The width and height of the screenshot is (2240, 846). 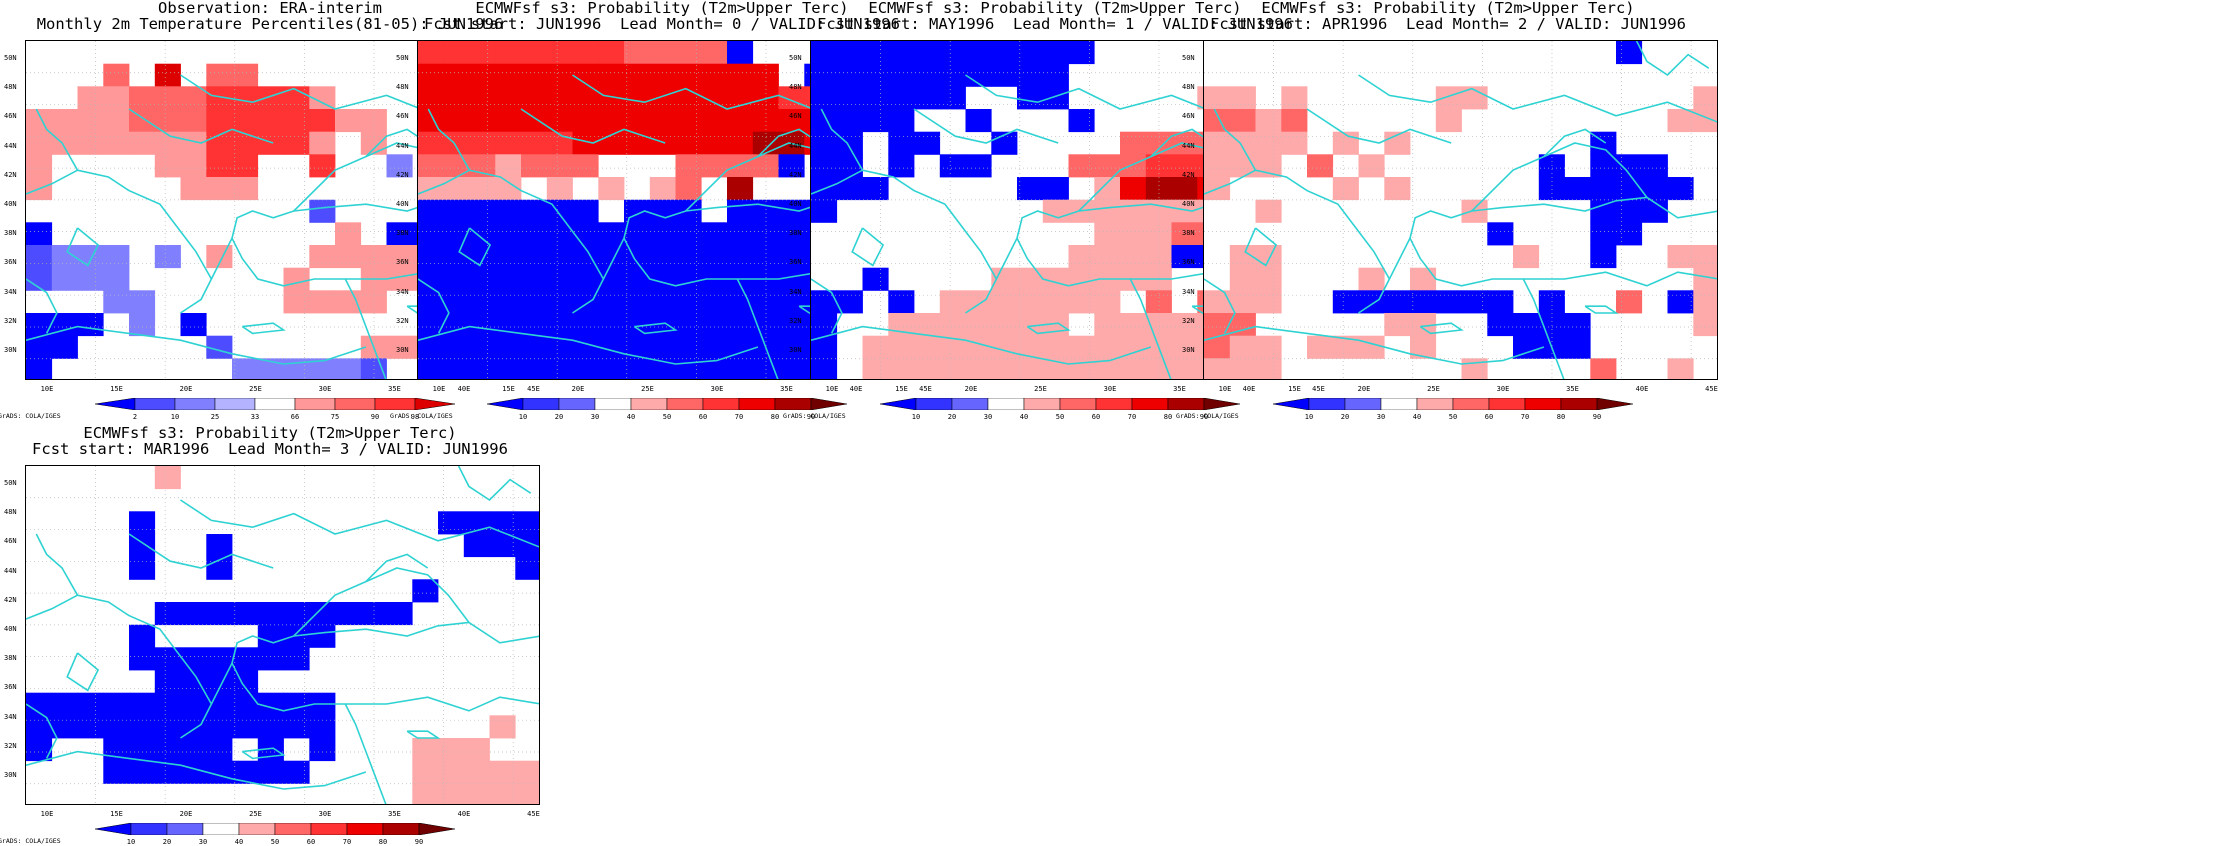 I want to click on lon-label: 40E, so click(x=1642, y=389).